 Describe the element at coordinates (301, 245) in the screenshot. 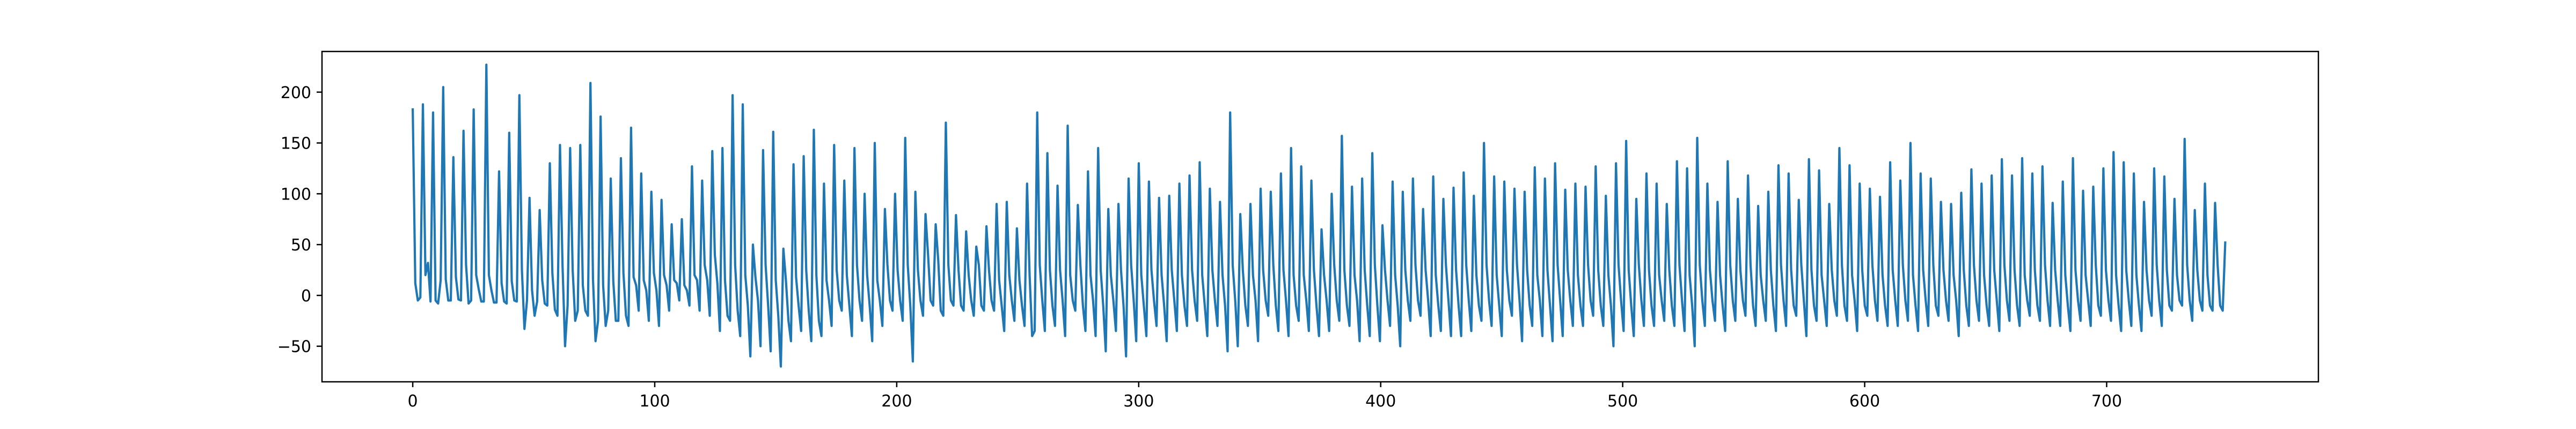

I see `y-tick-label: 50` at that location.